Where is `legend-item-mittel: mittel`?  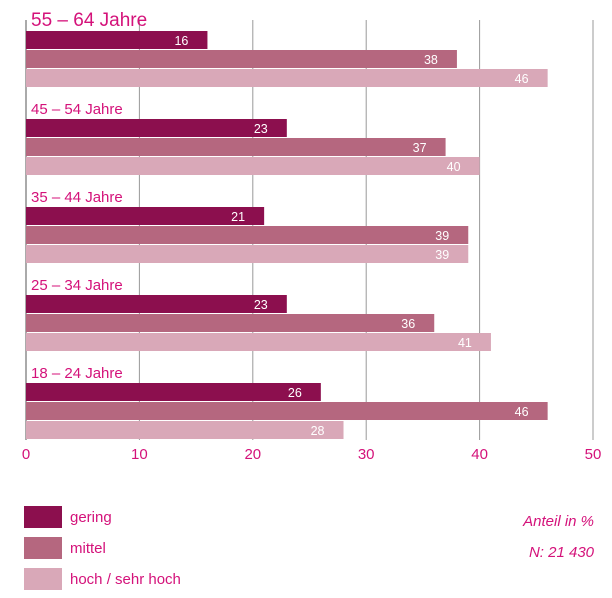
legend-item-mittel: mittel is located at coordinates (102, 548).